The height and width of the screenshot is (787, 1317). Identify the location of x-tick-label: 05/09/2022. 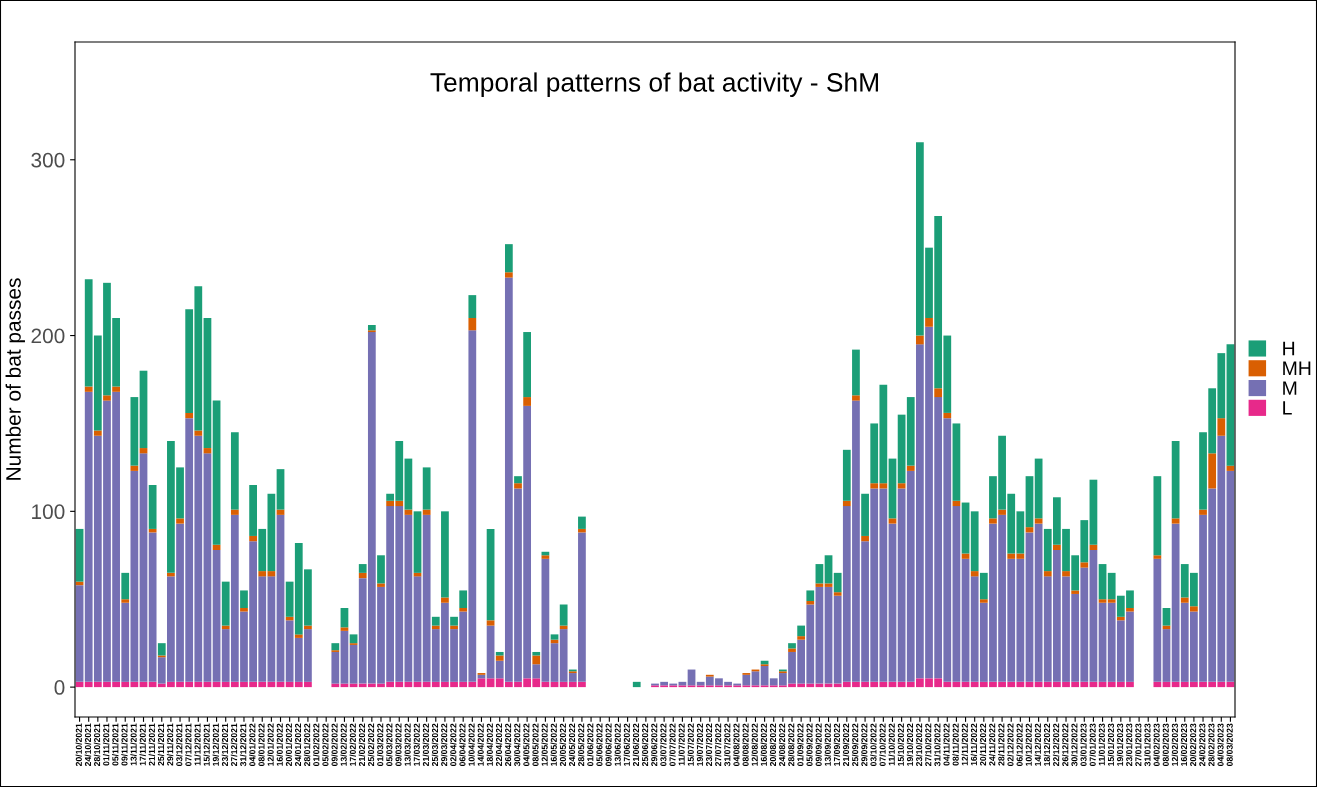
(809, 744).